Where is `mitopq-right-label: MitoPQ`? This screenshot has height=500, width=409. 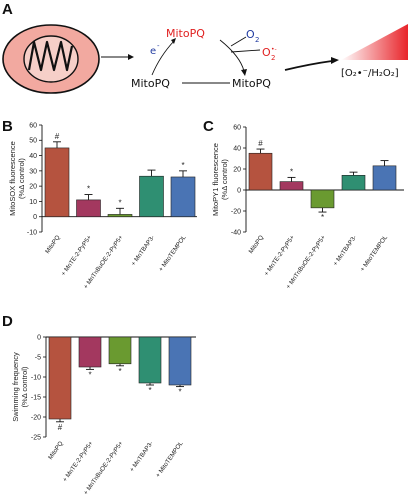 mitopq-right-label: MitoPQ is located at coordinates (251, 83).